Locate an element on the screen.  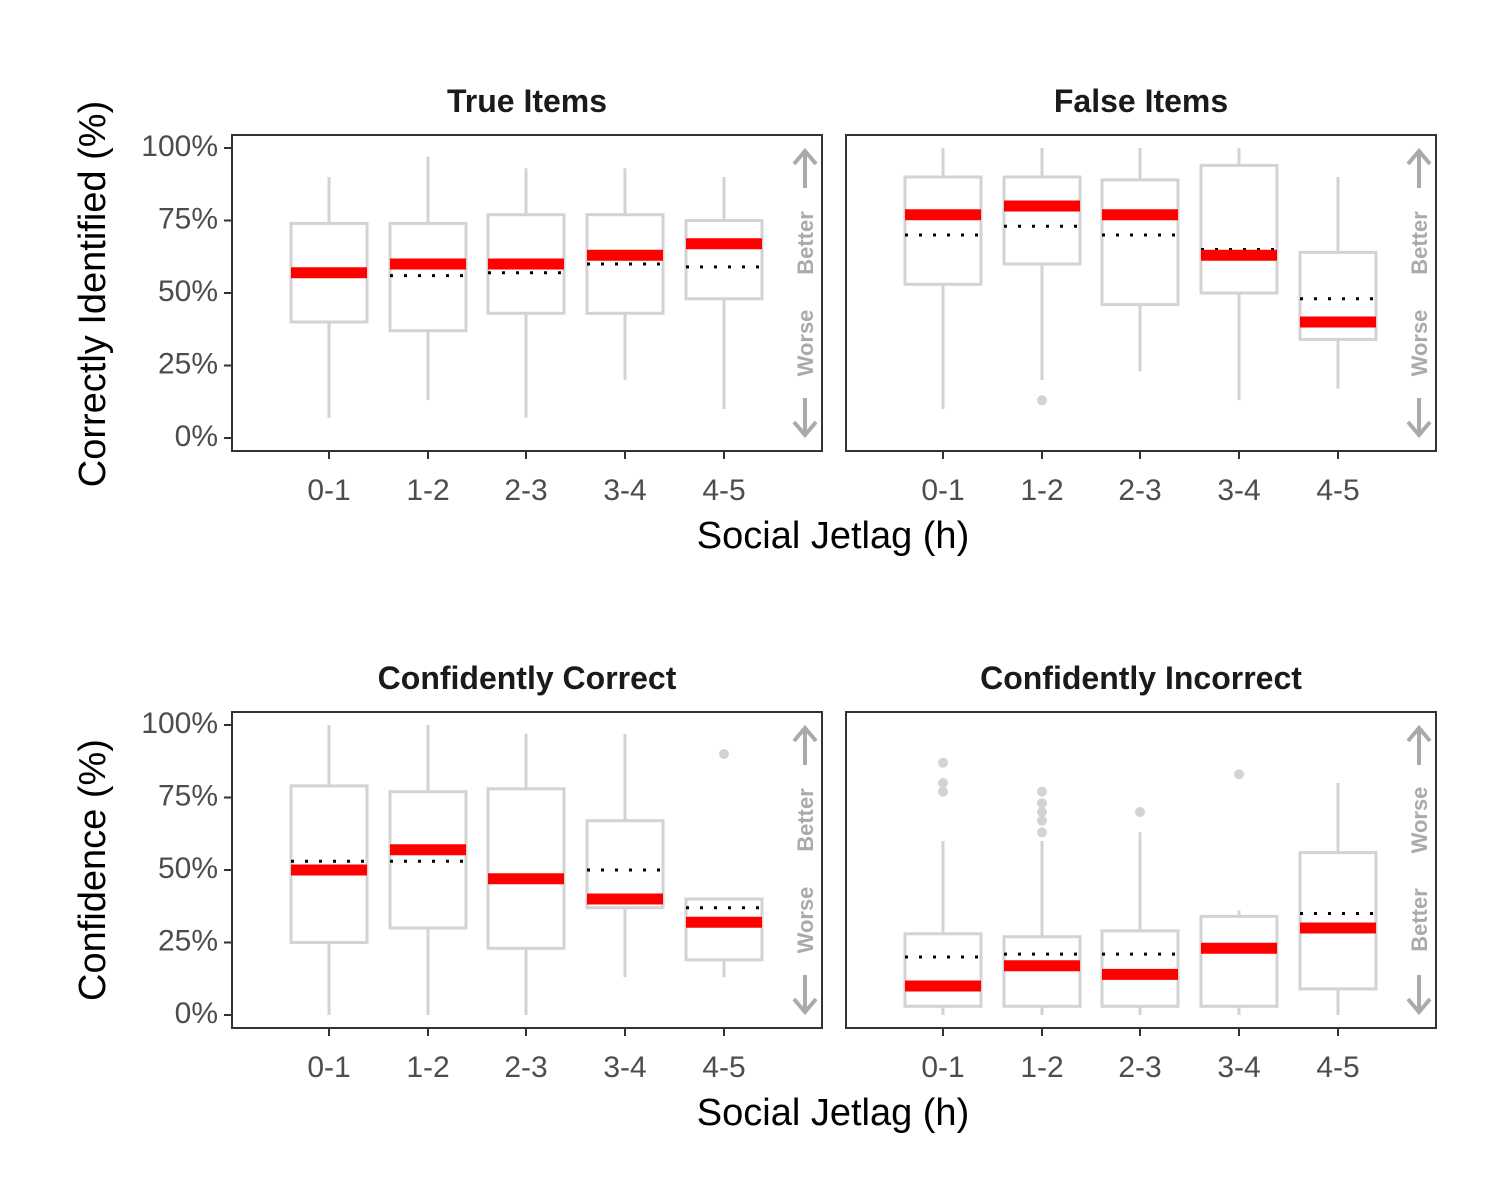
y-tick-label: 100% is located at coordinates (179, 146).